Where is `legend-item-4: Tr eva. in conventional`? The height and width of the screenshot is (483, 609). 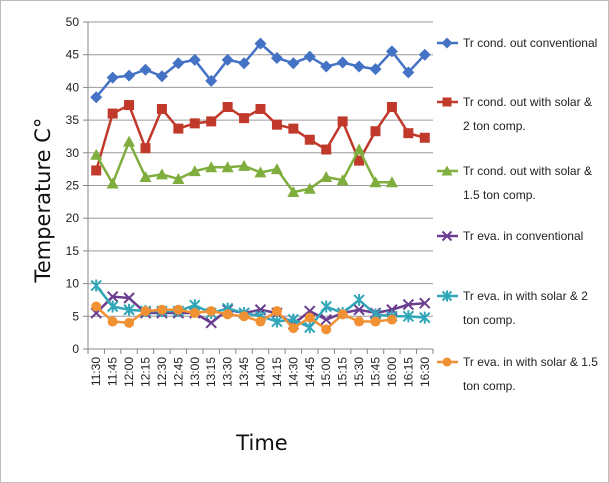
legend-item-4: Tr eva. in conventional is located at coordinates (510, 236).